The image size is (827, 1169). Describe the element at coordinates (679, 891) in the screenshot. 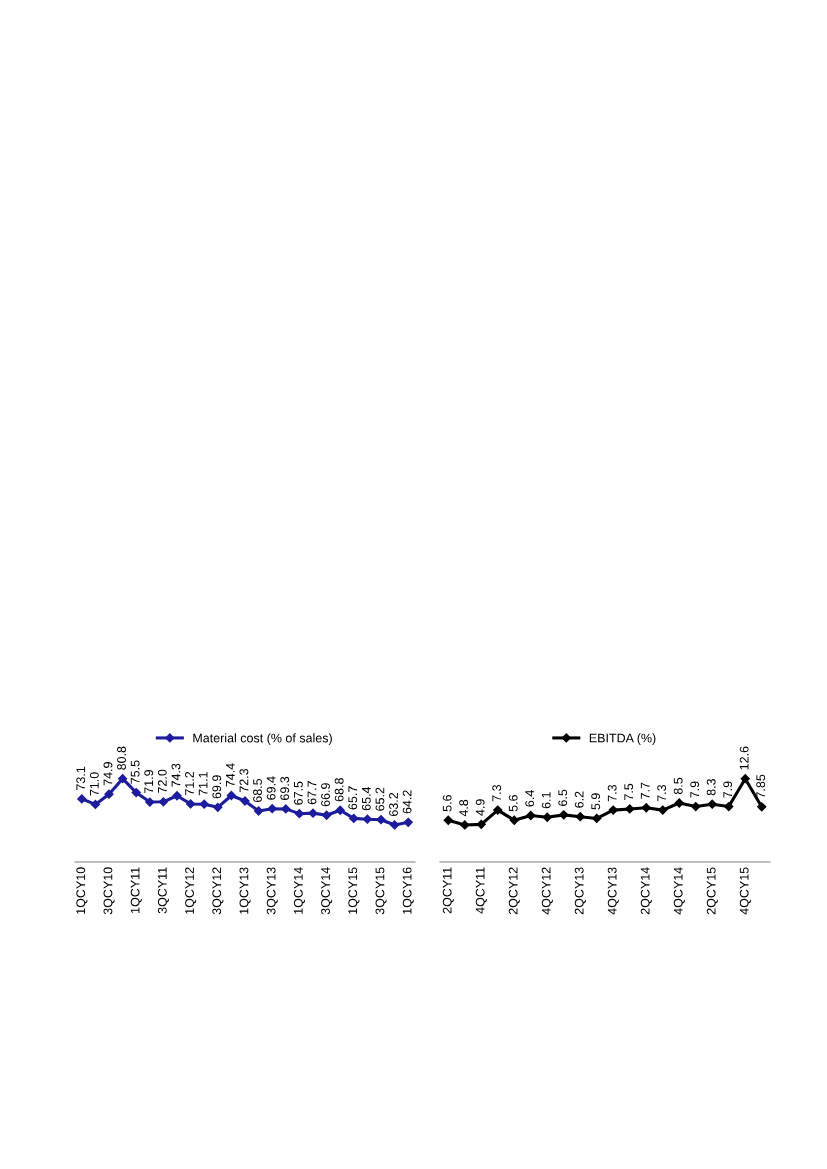

I see `x-tick-label: 4QCY14` at that location.